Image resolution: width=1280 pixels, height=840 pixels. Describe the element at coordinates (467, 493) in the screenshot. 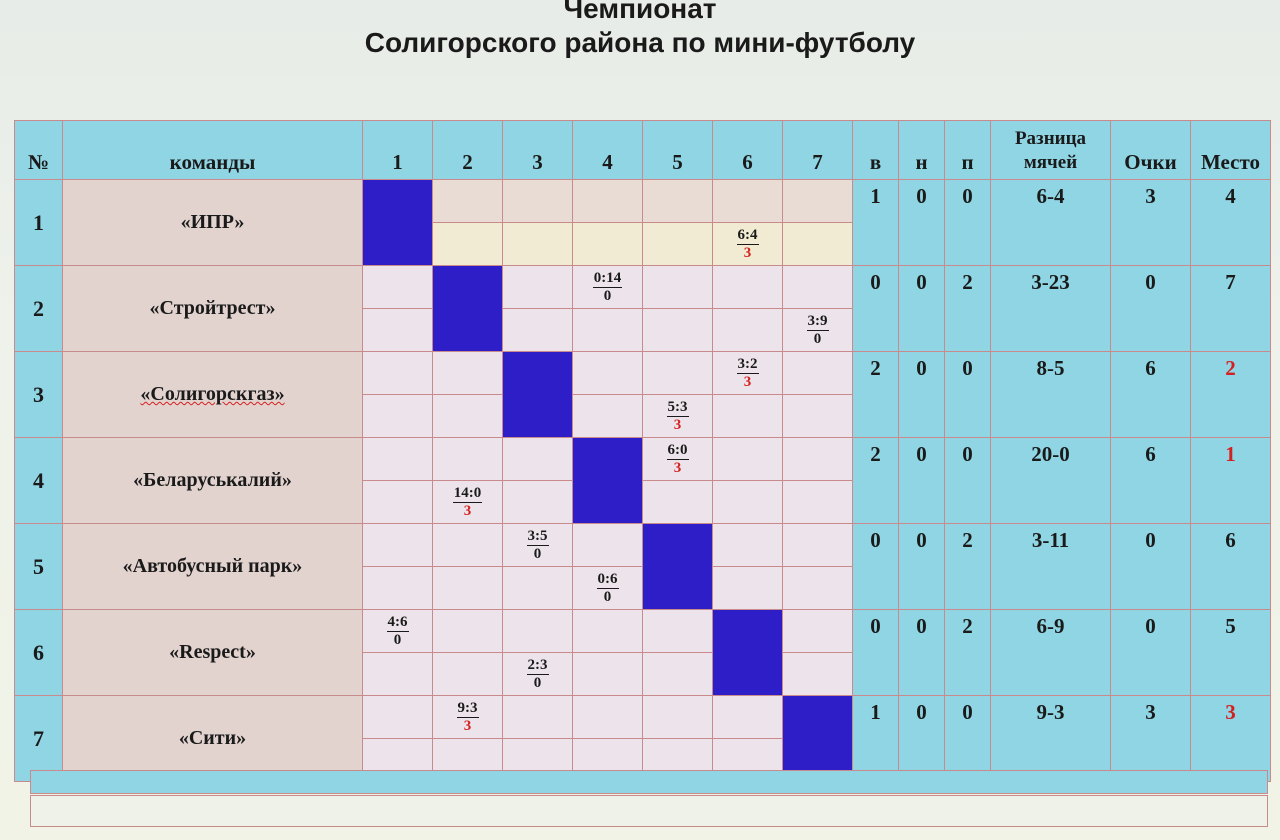

I see `match-score: 14:0` at that location.